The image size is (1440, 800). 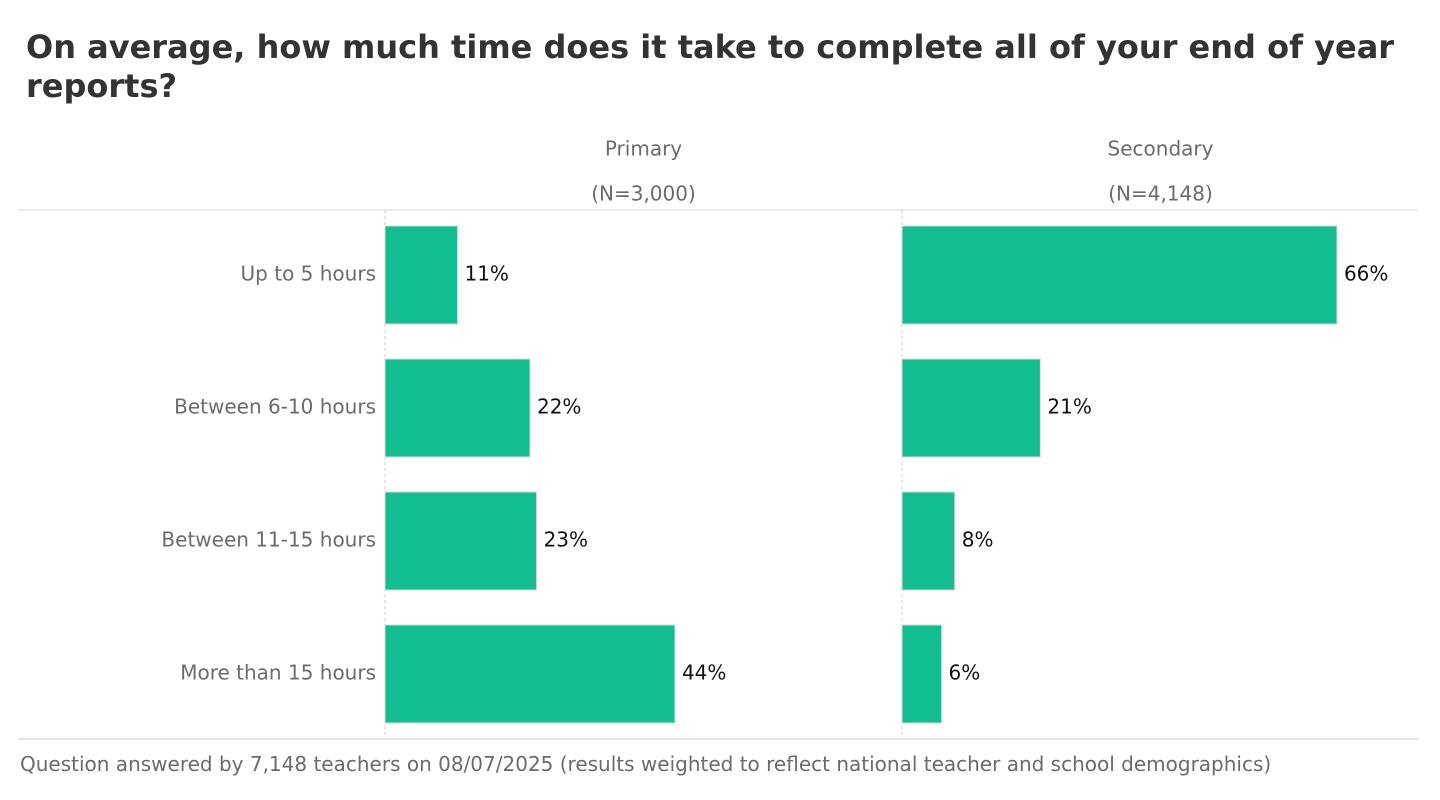 I want to click on secondary-bar-between-6-10-hours, so click(x=971, y=408).